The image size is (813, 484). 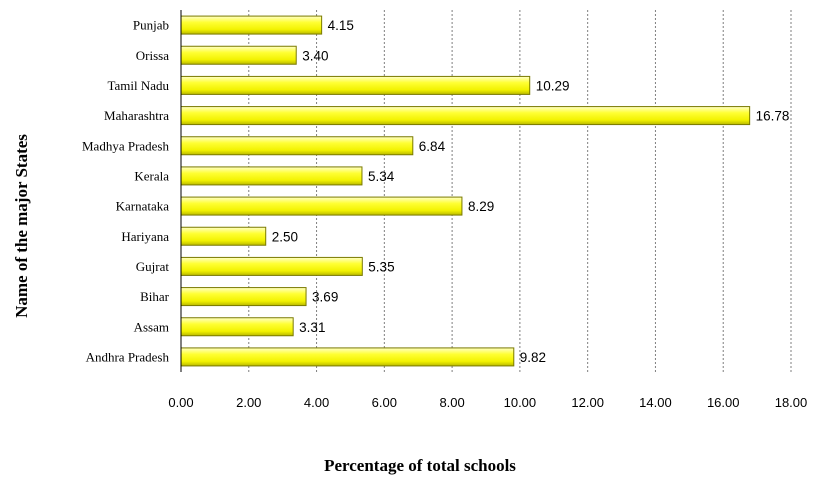 What do you see at coordinates (138, 85) in the screenshot?
I see `category-label: Tamil Nadu` at bounding box center [138, 85].